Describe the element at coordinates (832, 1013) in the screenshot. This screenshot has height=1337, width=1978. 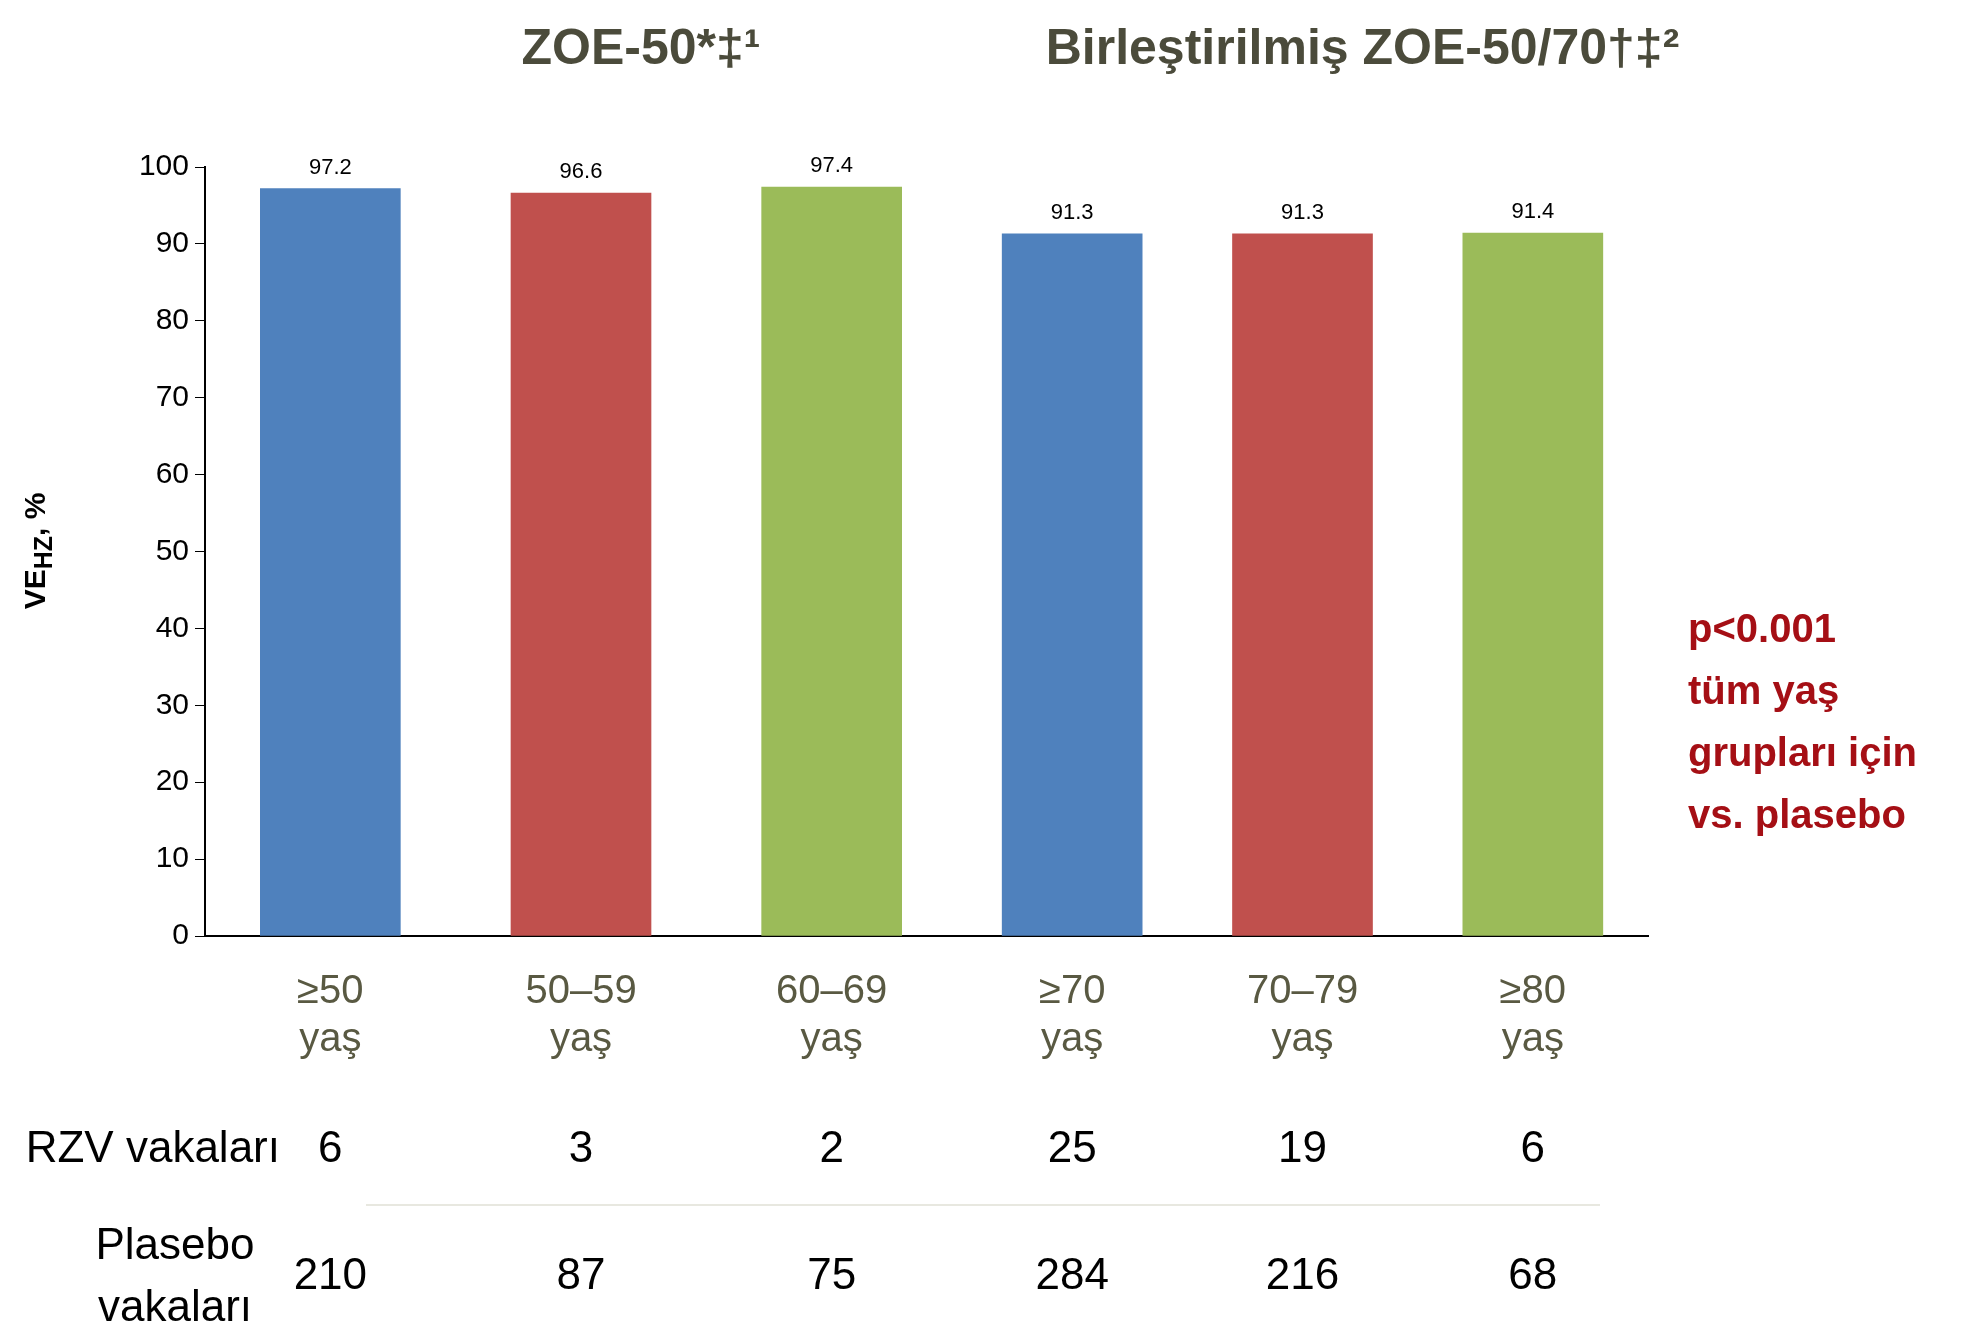
I see `x-tick-label: 60–69 yaş` at that location.